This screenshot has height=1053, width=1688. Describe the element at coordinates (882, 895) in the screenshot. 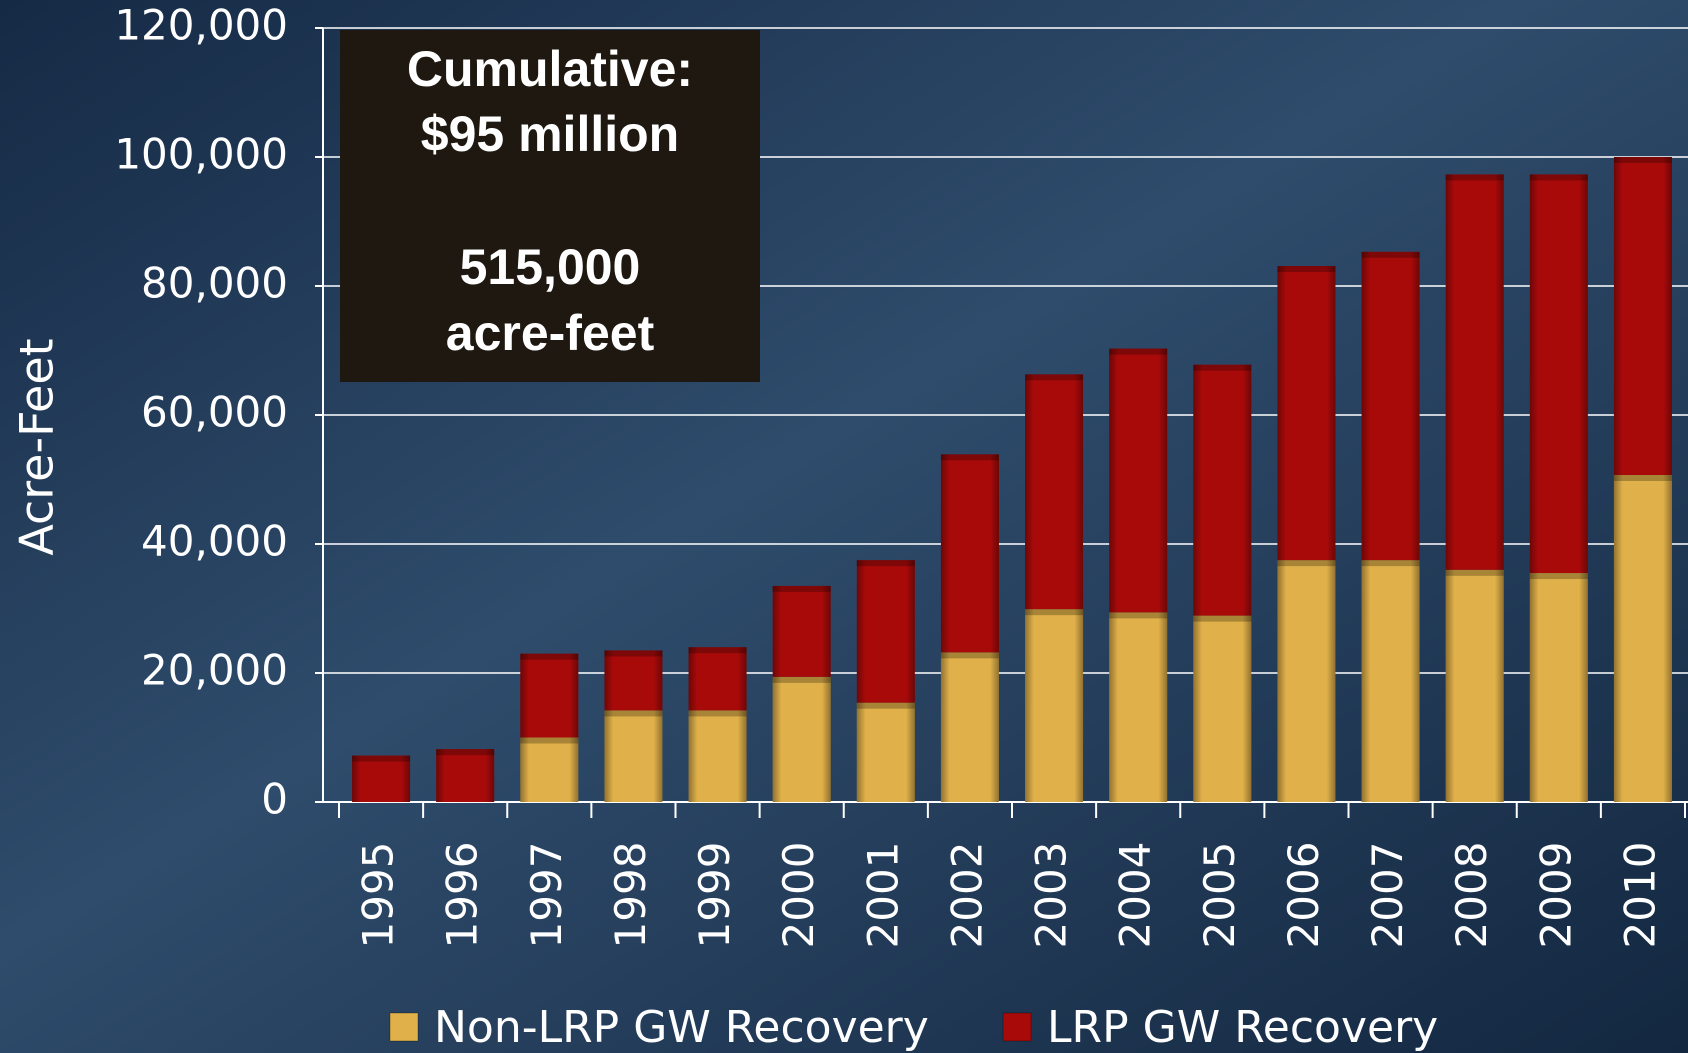

I see `x-tick-label: 2001` at that location.